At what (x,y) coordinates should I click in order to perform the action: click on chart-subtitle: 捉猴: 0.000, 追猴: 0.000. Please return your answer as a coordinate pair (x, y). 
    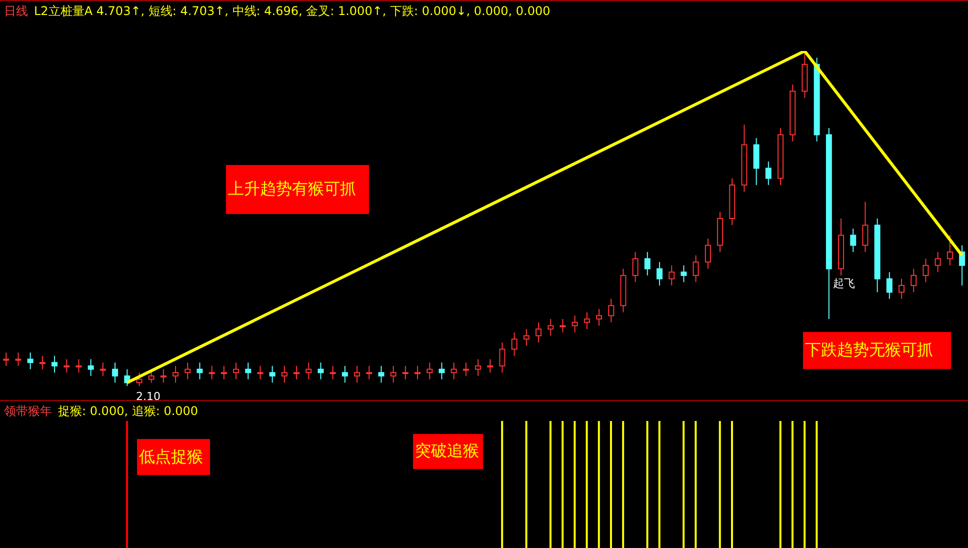
    Looking at the image, I should click on (128, 411).